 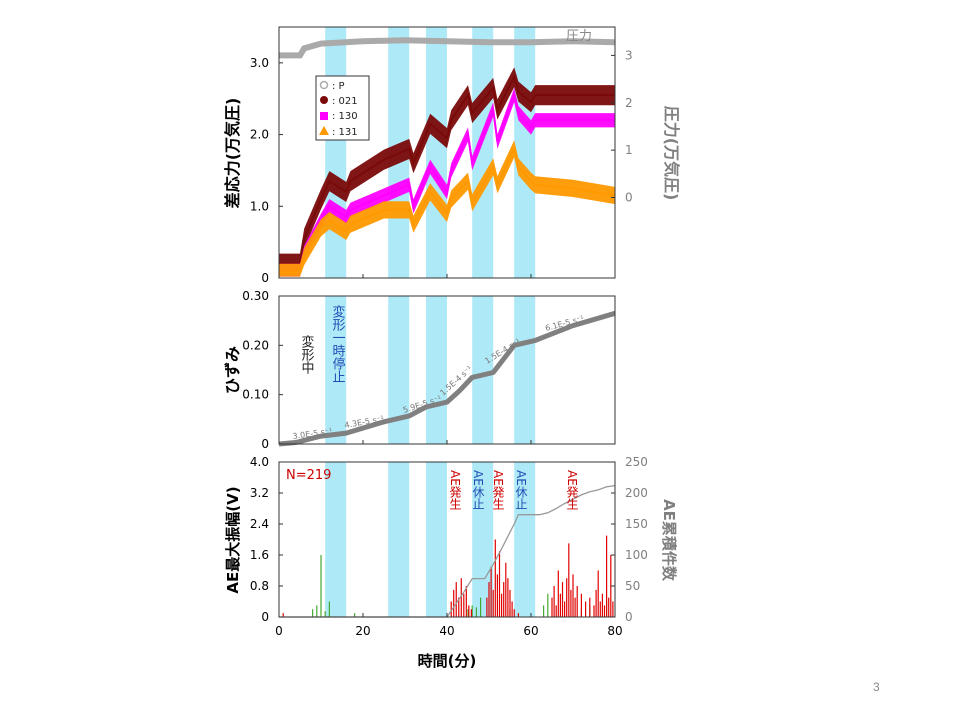 What do you see at coordinates (259, 135) in the screenshot?
I see `tick-label: 2.0` at bounding box center [259, 135].